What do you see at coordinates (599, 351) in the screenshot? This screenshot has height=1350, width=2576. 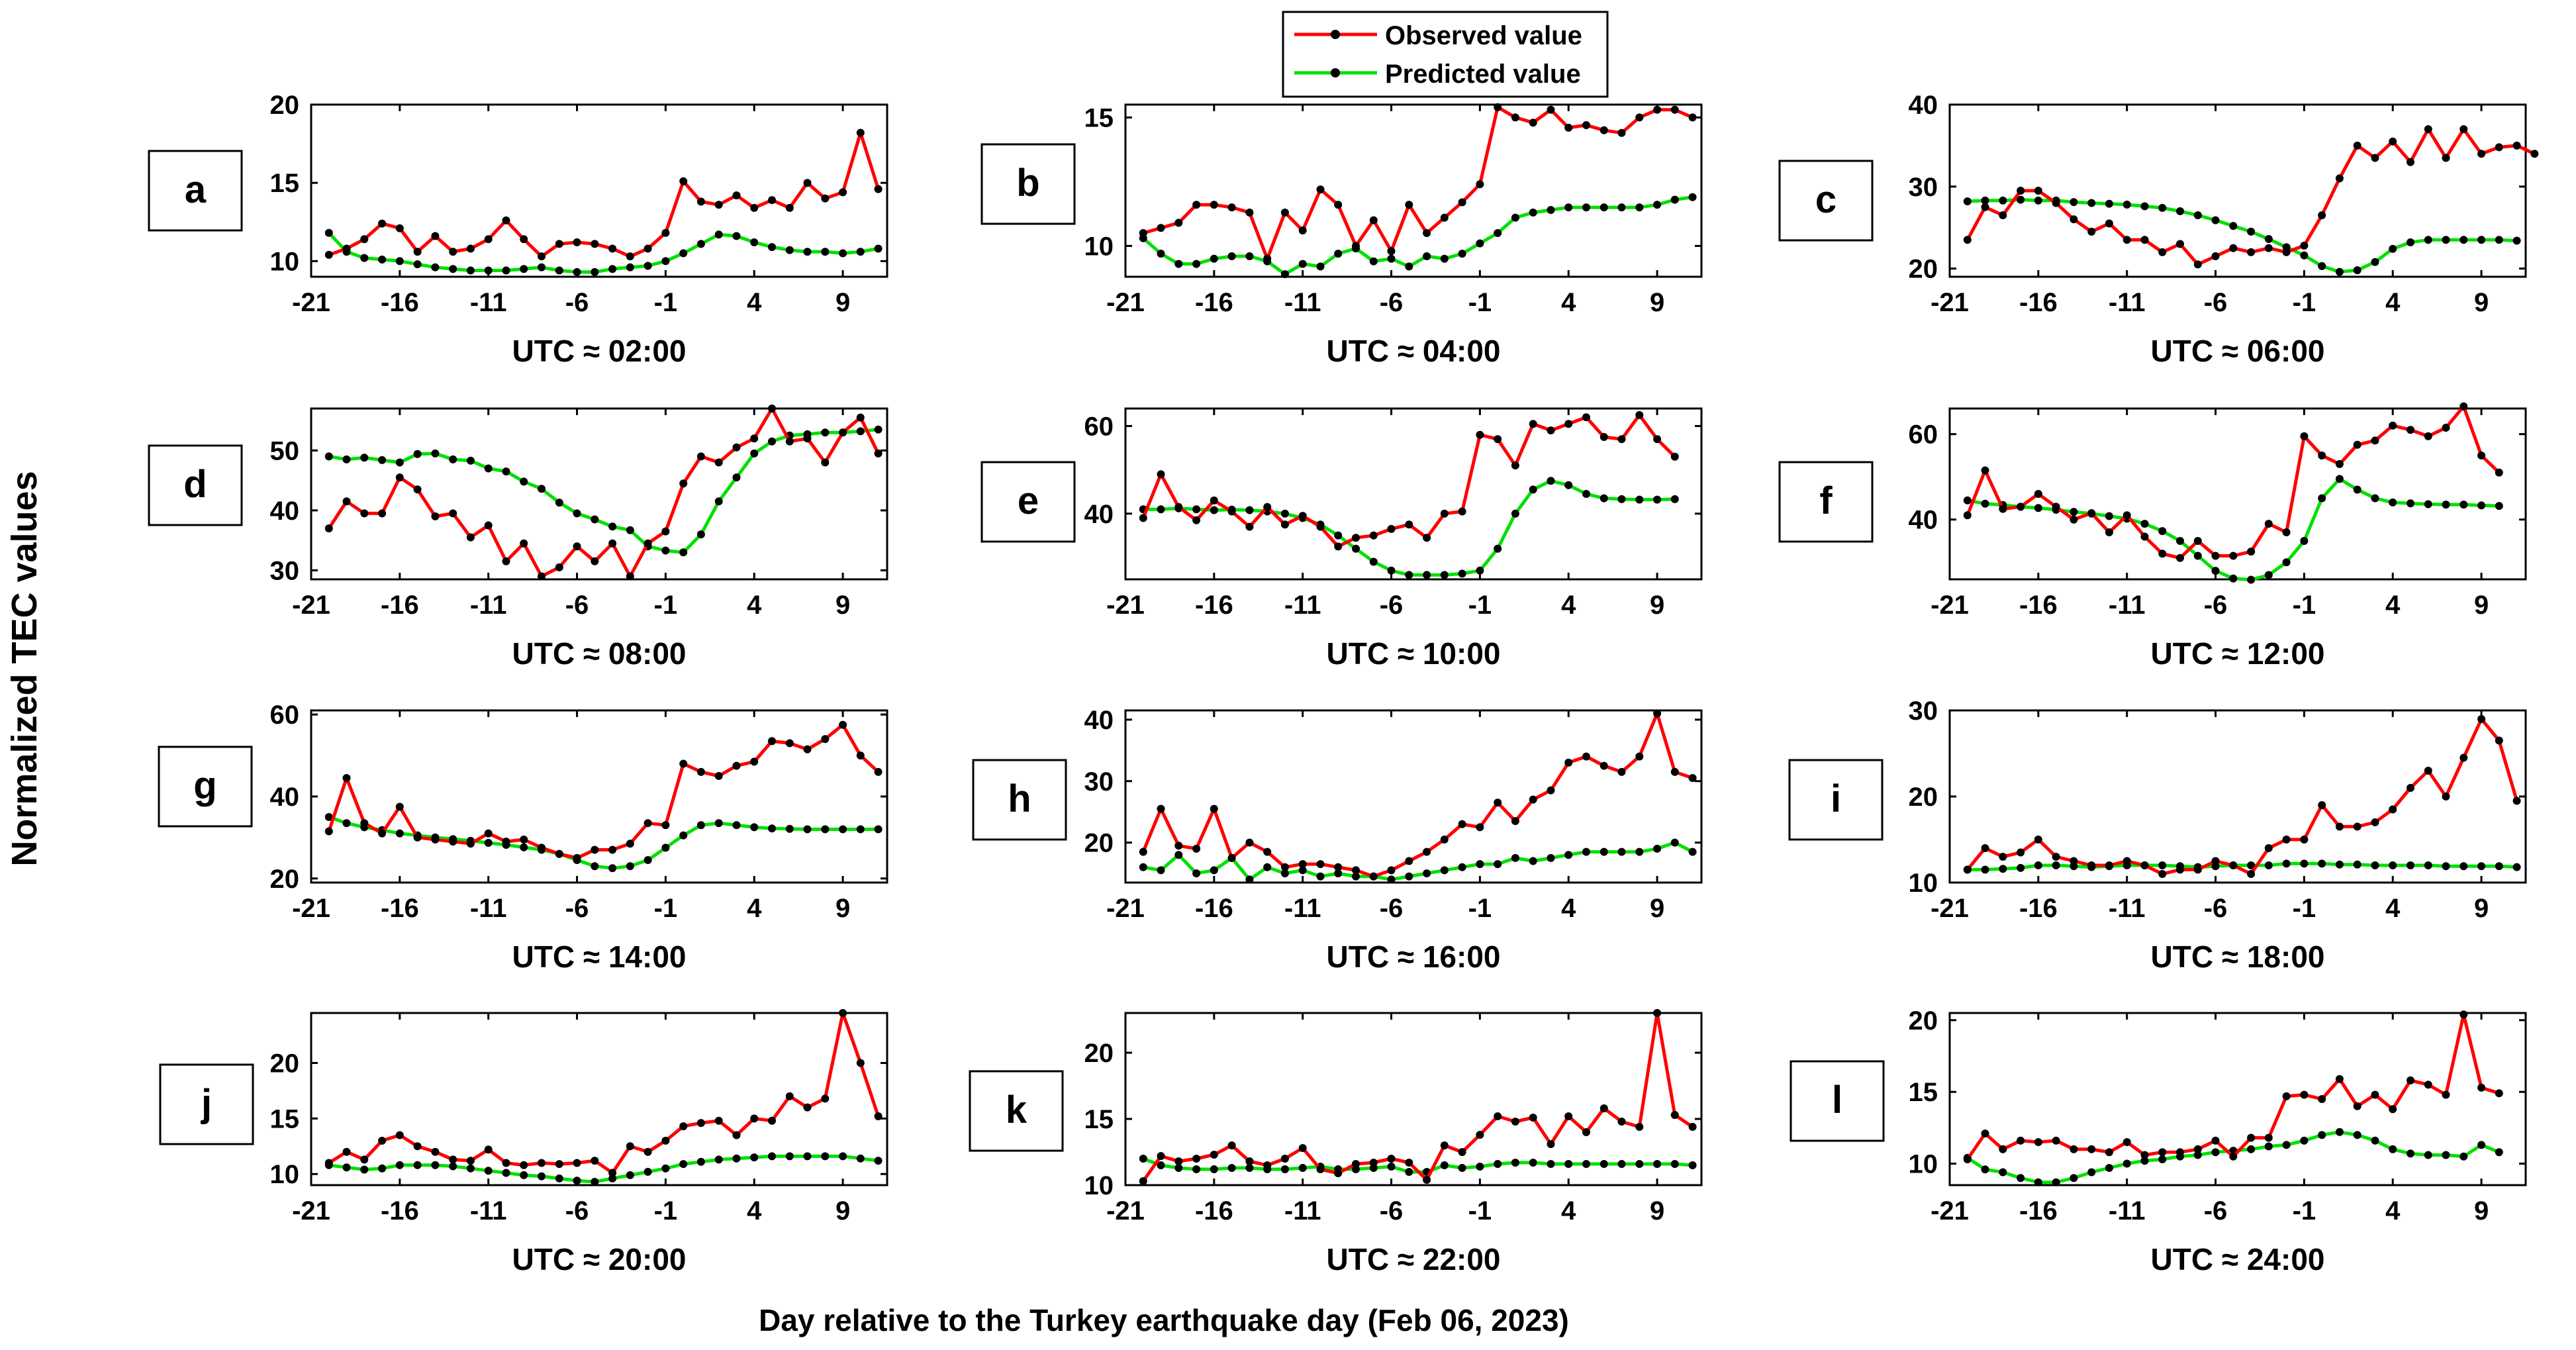 I see `panel-title: UTC ≈ 02:00` at bounding box center [599, 351].